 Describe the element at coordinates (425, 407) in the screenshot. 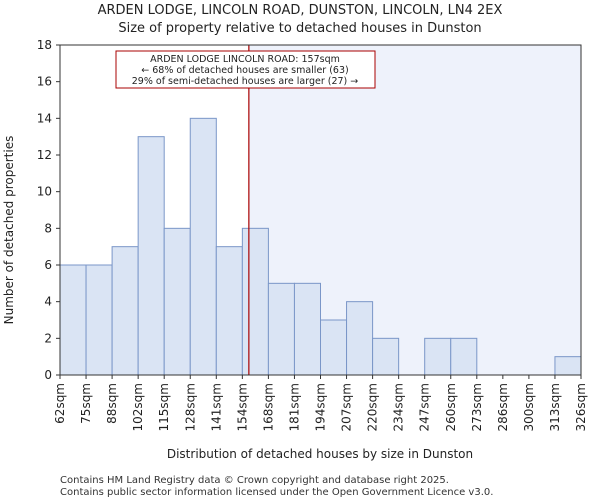

I see `x-tick-label: 247sqm` at that location.